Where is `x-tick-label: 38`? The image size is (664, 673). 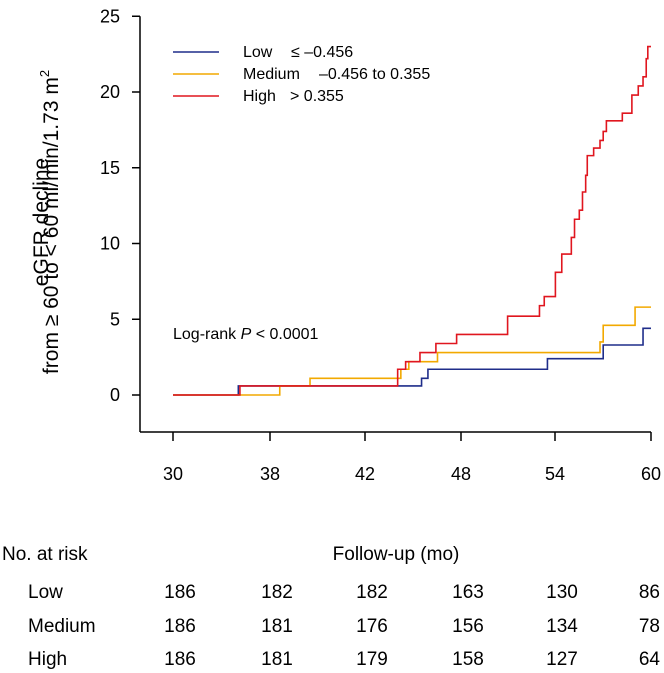 x-tick-label: 38 is located at coordinates (270, 474).